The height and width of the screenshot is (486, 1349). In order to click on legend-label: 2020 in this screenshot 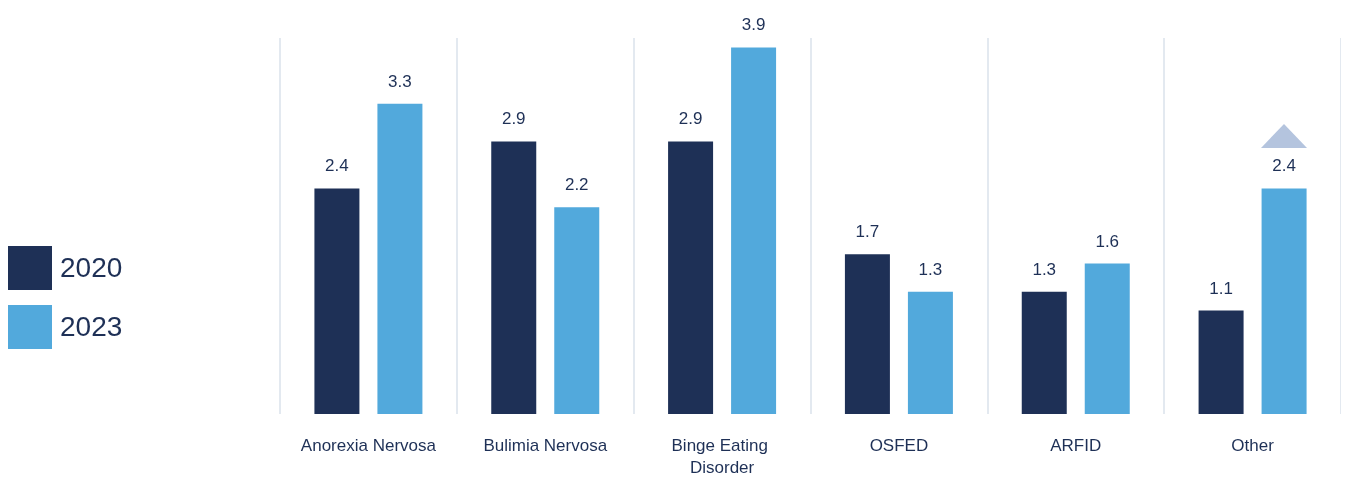, I will do `click(91, 268)`.